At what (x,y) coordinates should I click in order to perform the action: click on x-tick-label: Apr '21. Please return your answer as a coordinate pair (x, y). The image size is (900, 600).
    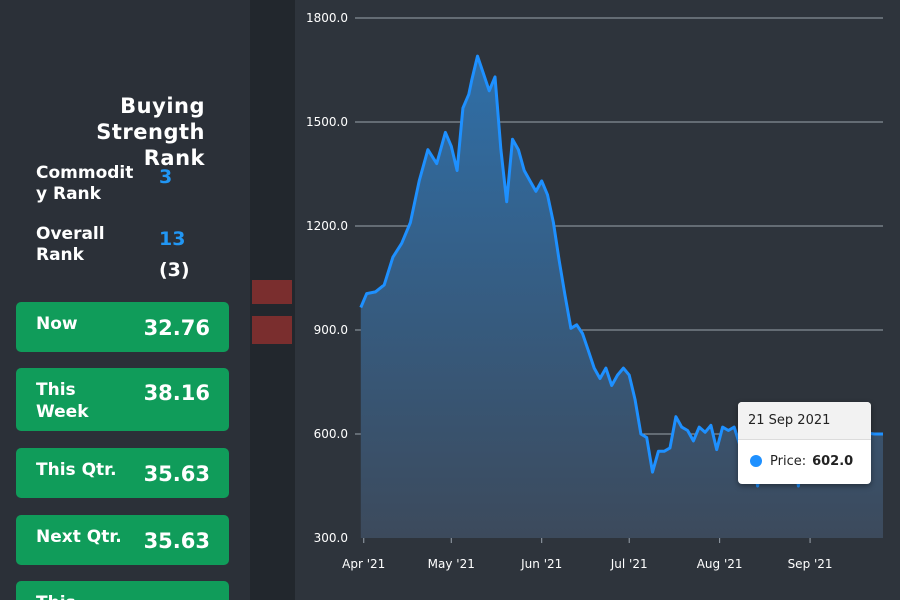
    Looking at the image, I should click on (363, 564).